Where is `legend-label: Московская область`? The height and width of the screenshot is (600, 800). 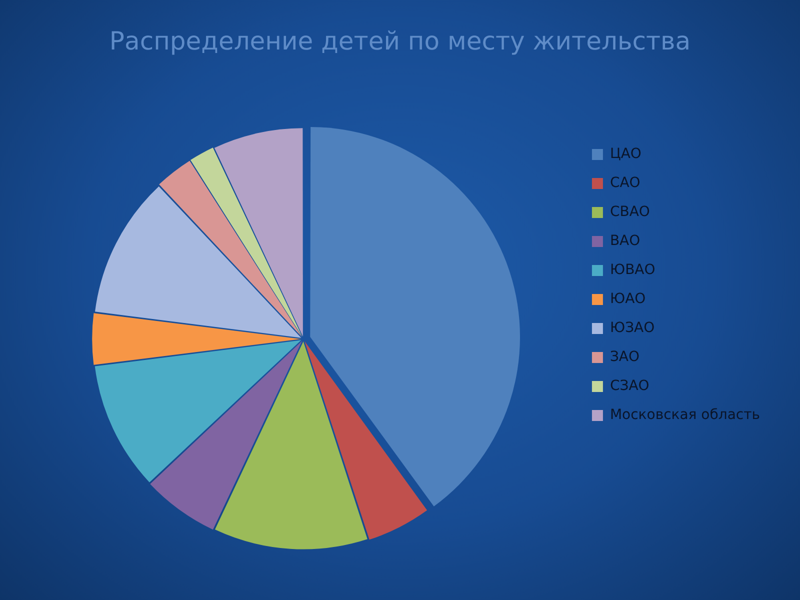
legend-label: Московская область is located at coordinates (685, 415).